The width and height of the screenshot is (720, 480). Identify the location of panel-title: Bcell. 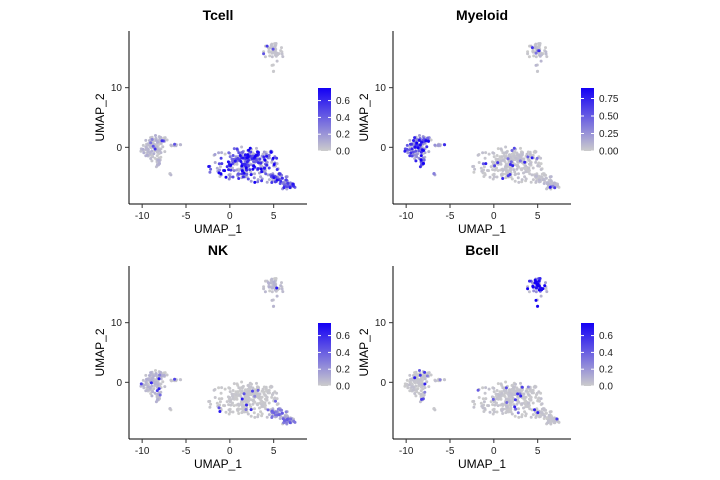
(481, 250).